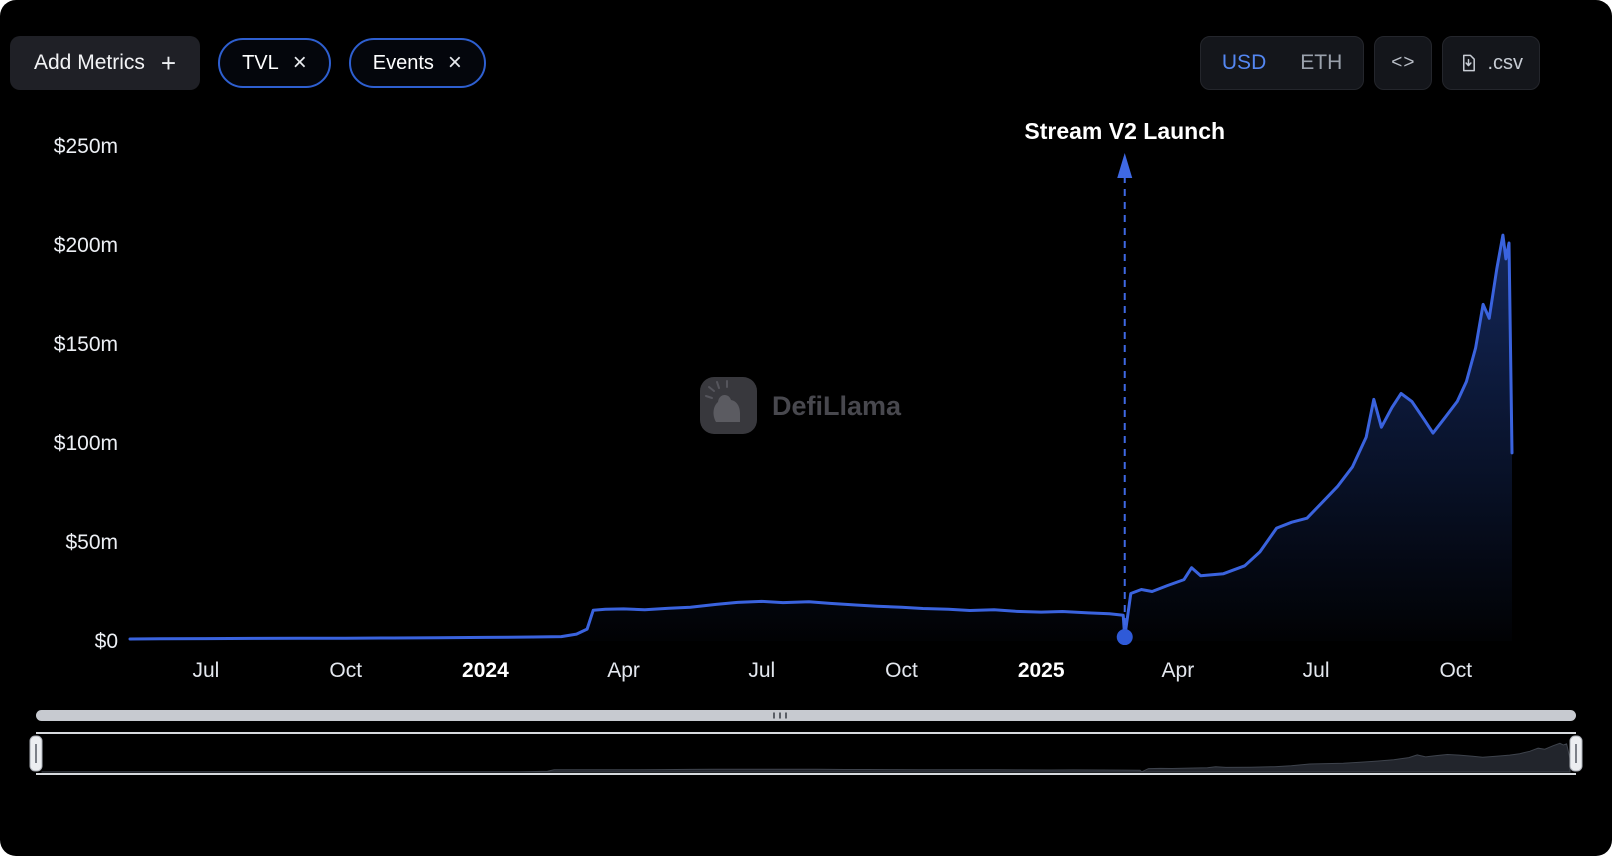 This screenshot has width=1612, height=856. I want to click on x-axis-label: 2025, so click(1041, 670).